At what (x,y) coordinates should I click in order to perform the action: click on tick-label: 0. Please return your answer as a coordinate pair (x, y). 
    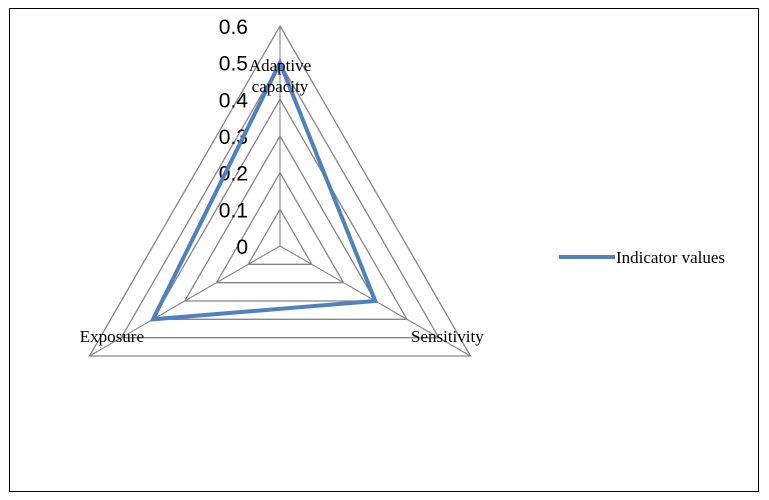
    Looking at the image, I should click on (242, 247).